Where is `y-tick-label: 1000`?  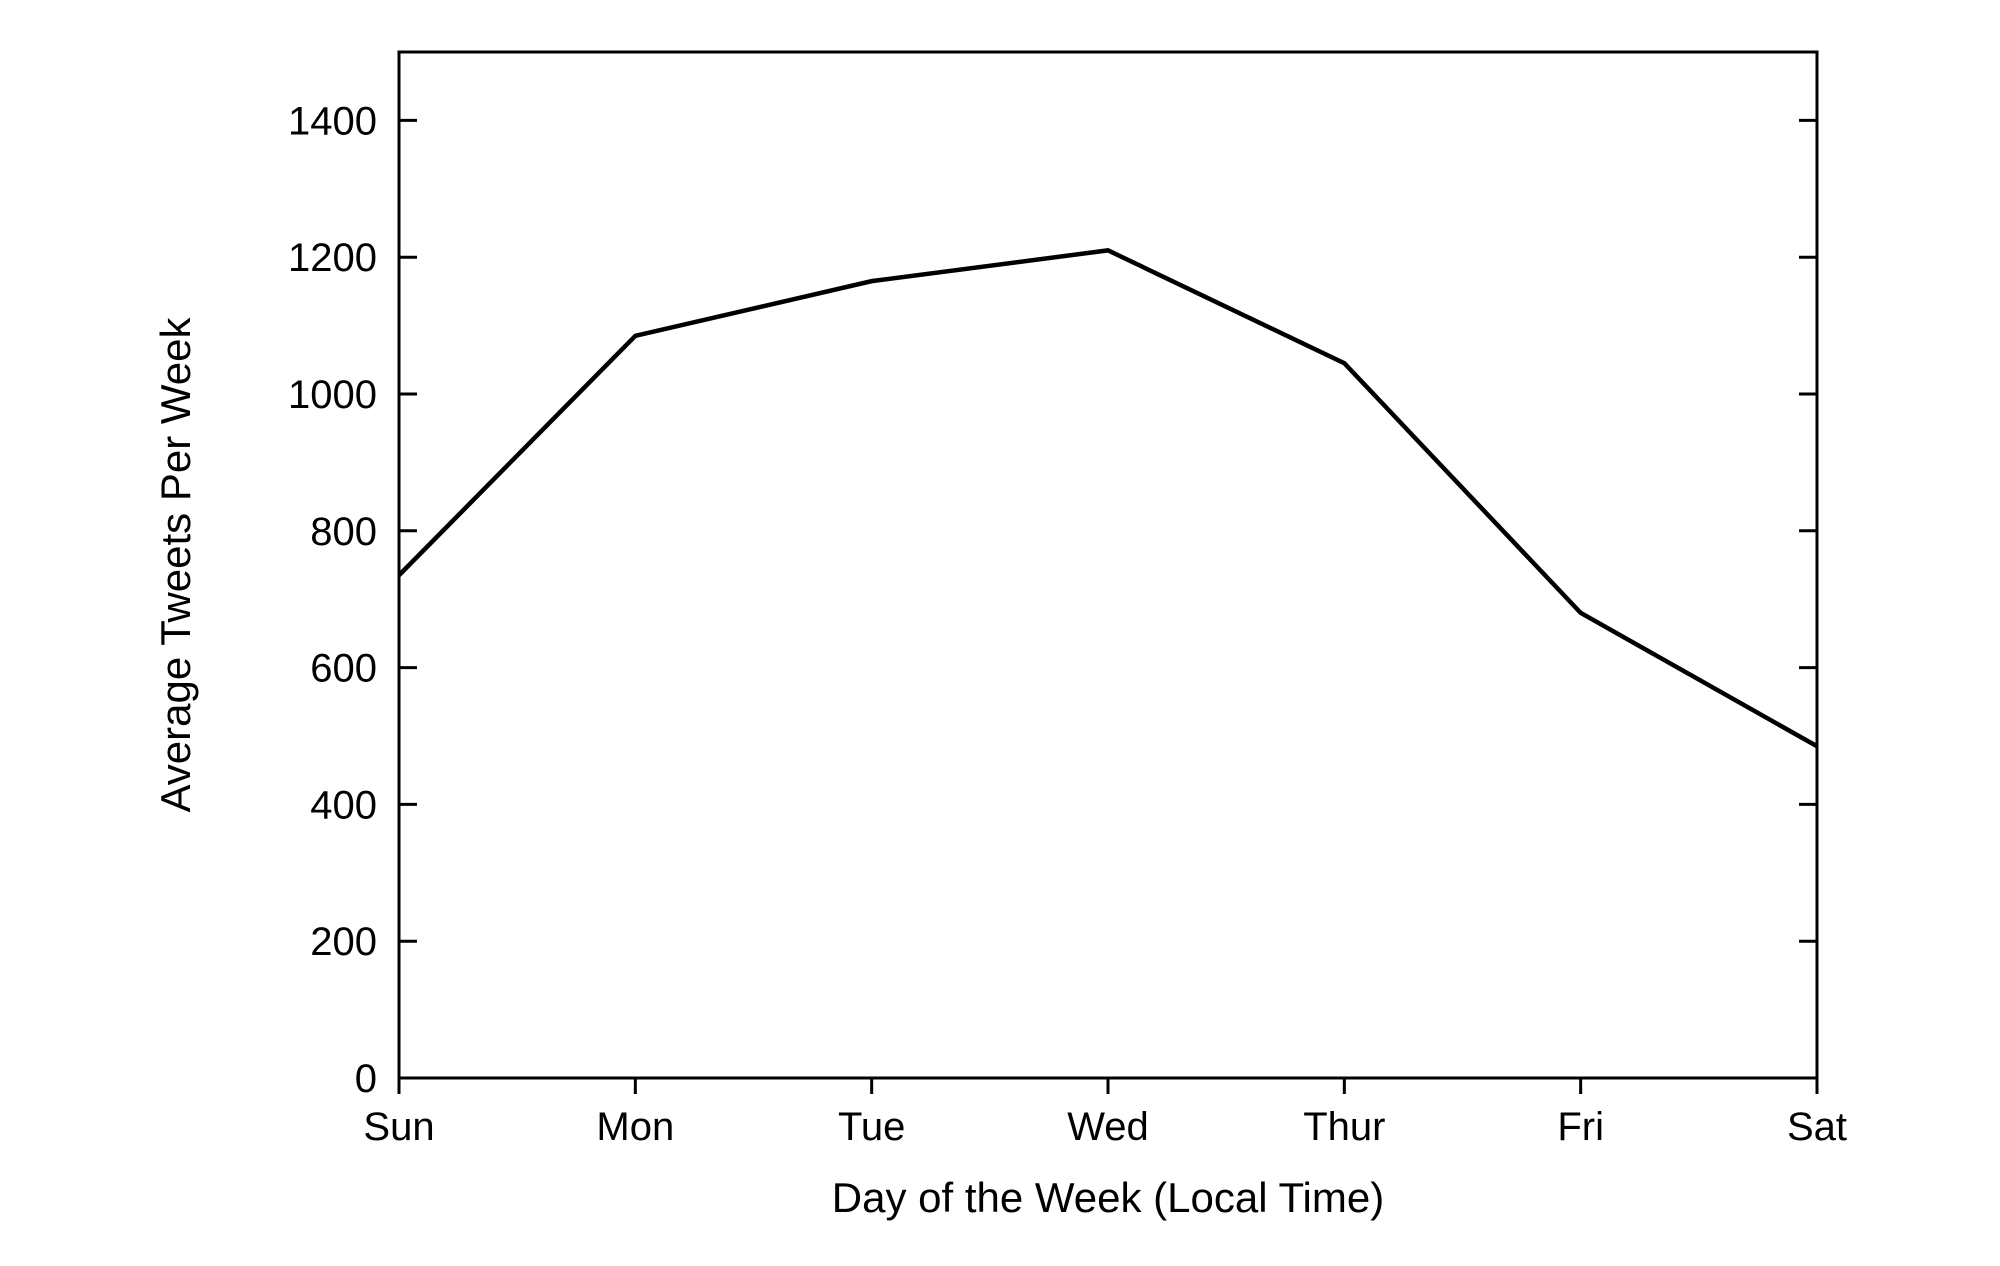 y-tick-label: 1000 is located at coordinates (332, 395).